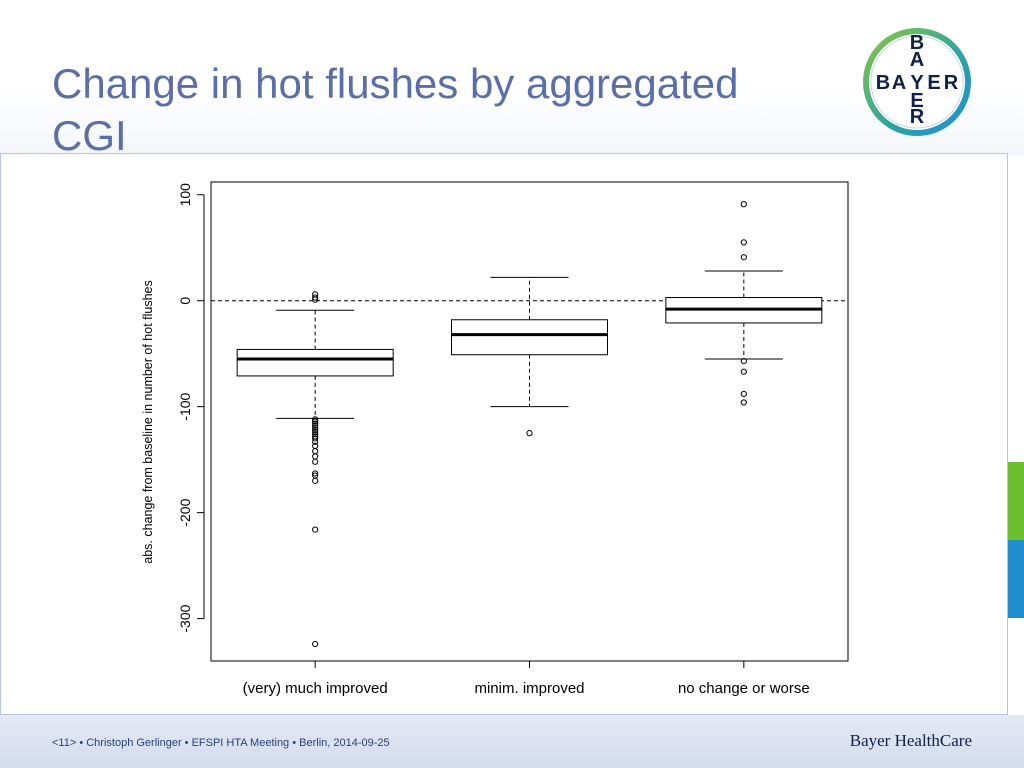 Image resolution: width=1024 pixels, height=768 pixels. What do you see at coordinates (917, 60) in the screenshot?
I see `logo-letter-v: A` at bounding box center [917, 60].